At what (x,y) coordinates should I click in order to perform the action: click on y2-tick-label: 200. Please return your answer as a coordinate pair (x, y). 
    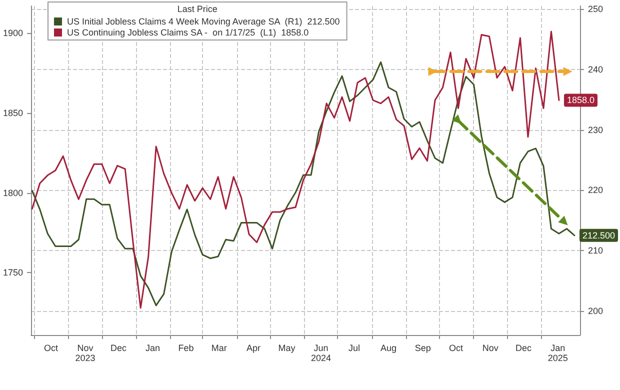
    Looking at the image, I should click on (596, 311).